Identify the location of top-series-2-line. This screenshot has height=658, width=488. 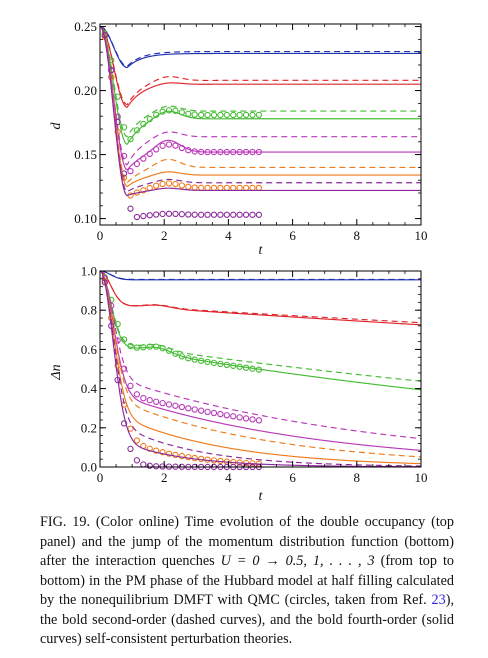
(260, 66).